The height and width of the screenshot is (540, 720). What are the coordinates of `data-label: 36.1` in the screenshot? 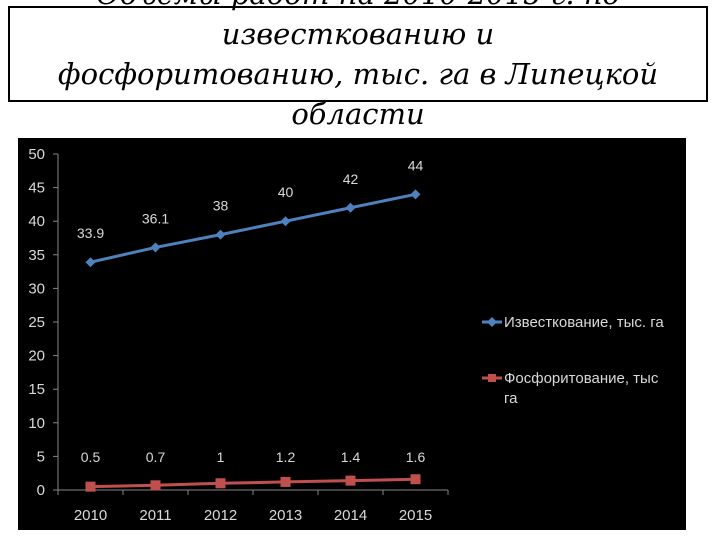 It's located at (155, 218).